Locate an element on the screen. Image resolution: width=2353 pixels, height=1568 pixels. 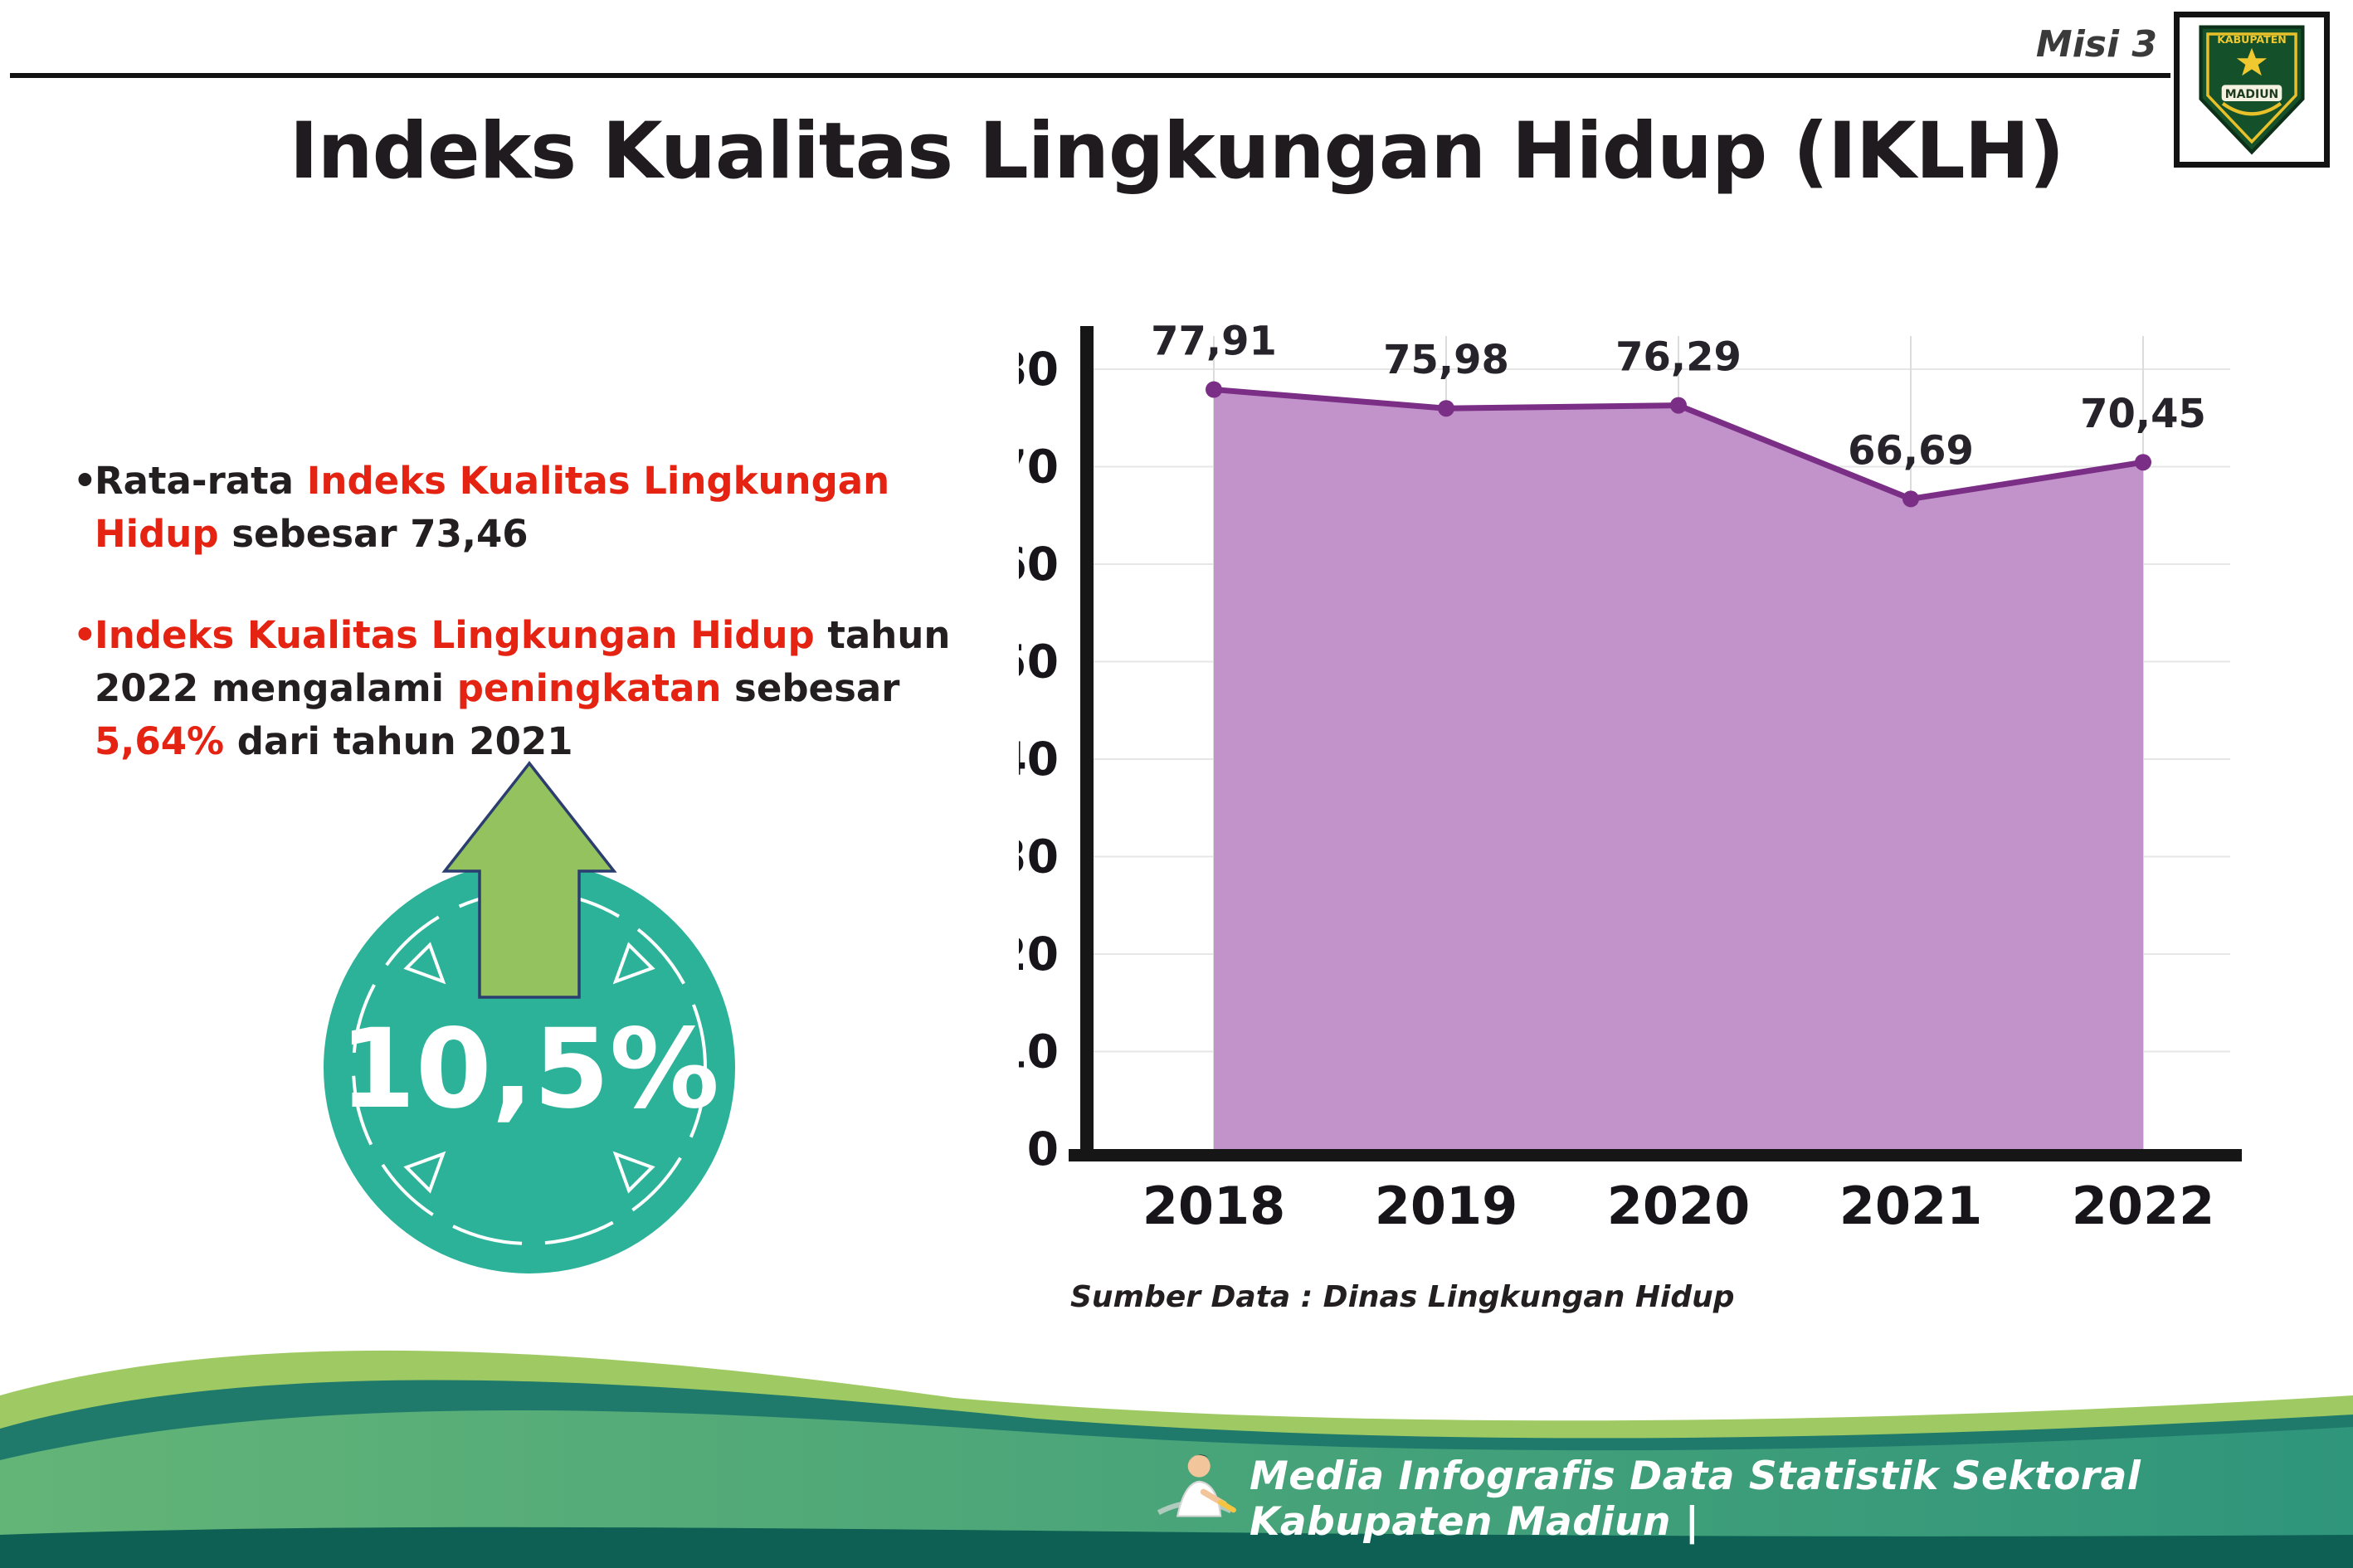
y-tick-label: 60 is located at coordinates (1039, 564).